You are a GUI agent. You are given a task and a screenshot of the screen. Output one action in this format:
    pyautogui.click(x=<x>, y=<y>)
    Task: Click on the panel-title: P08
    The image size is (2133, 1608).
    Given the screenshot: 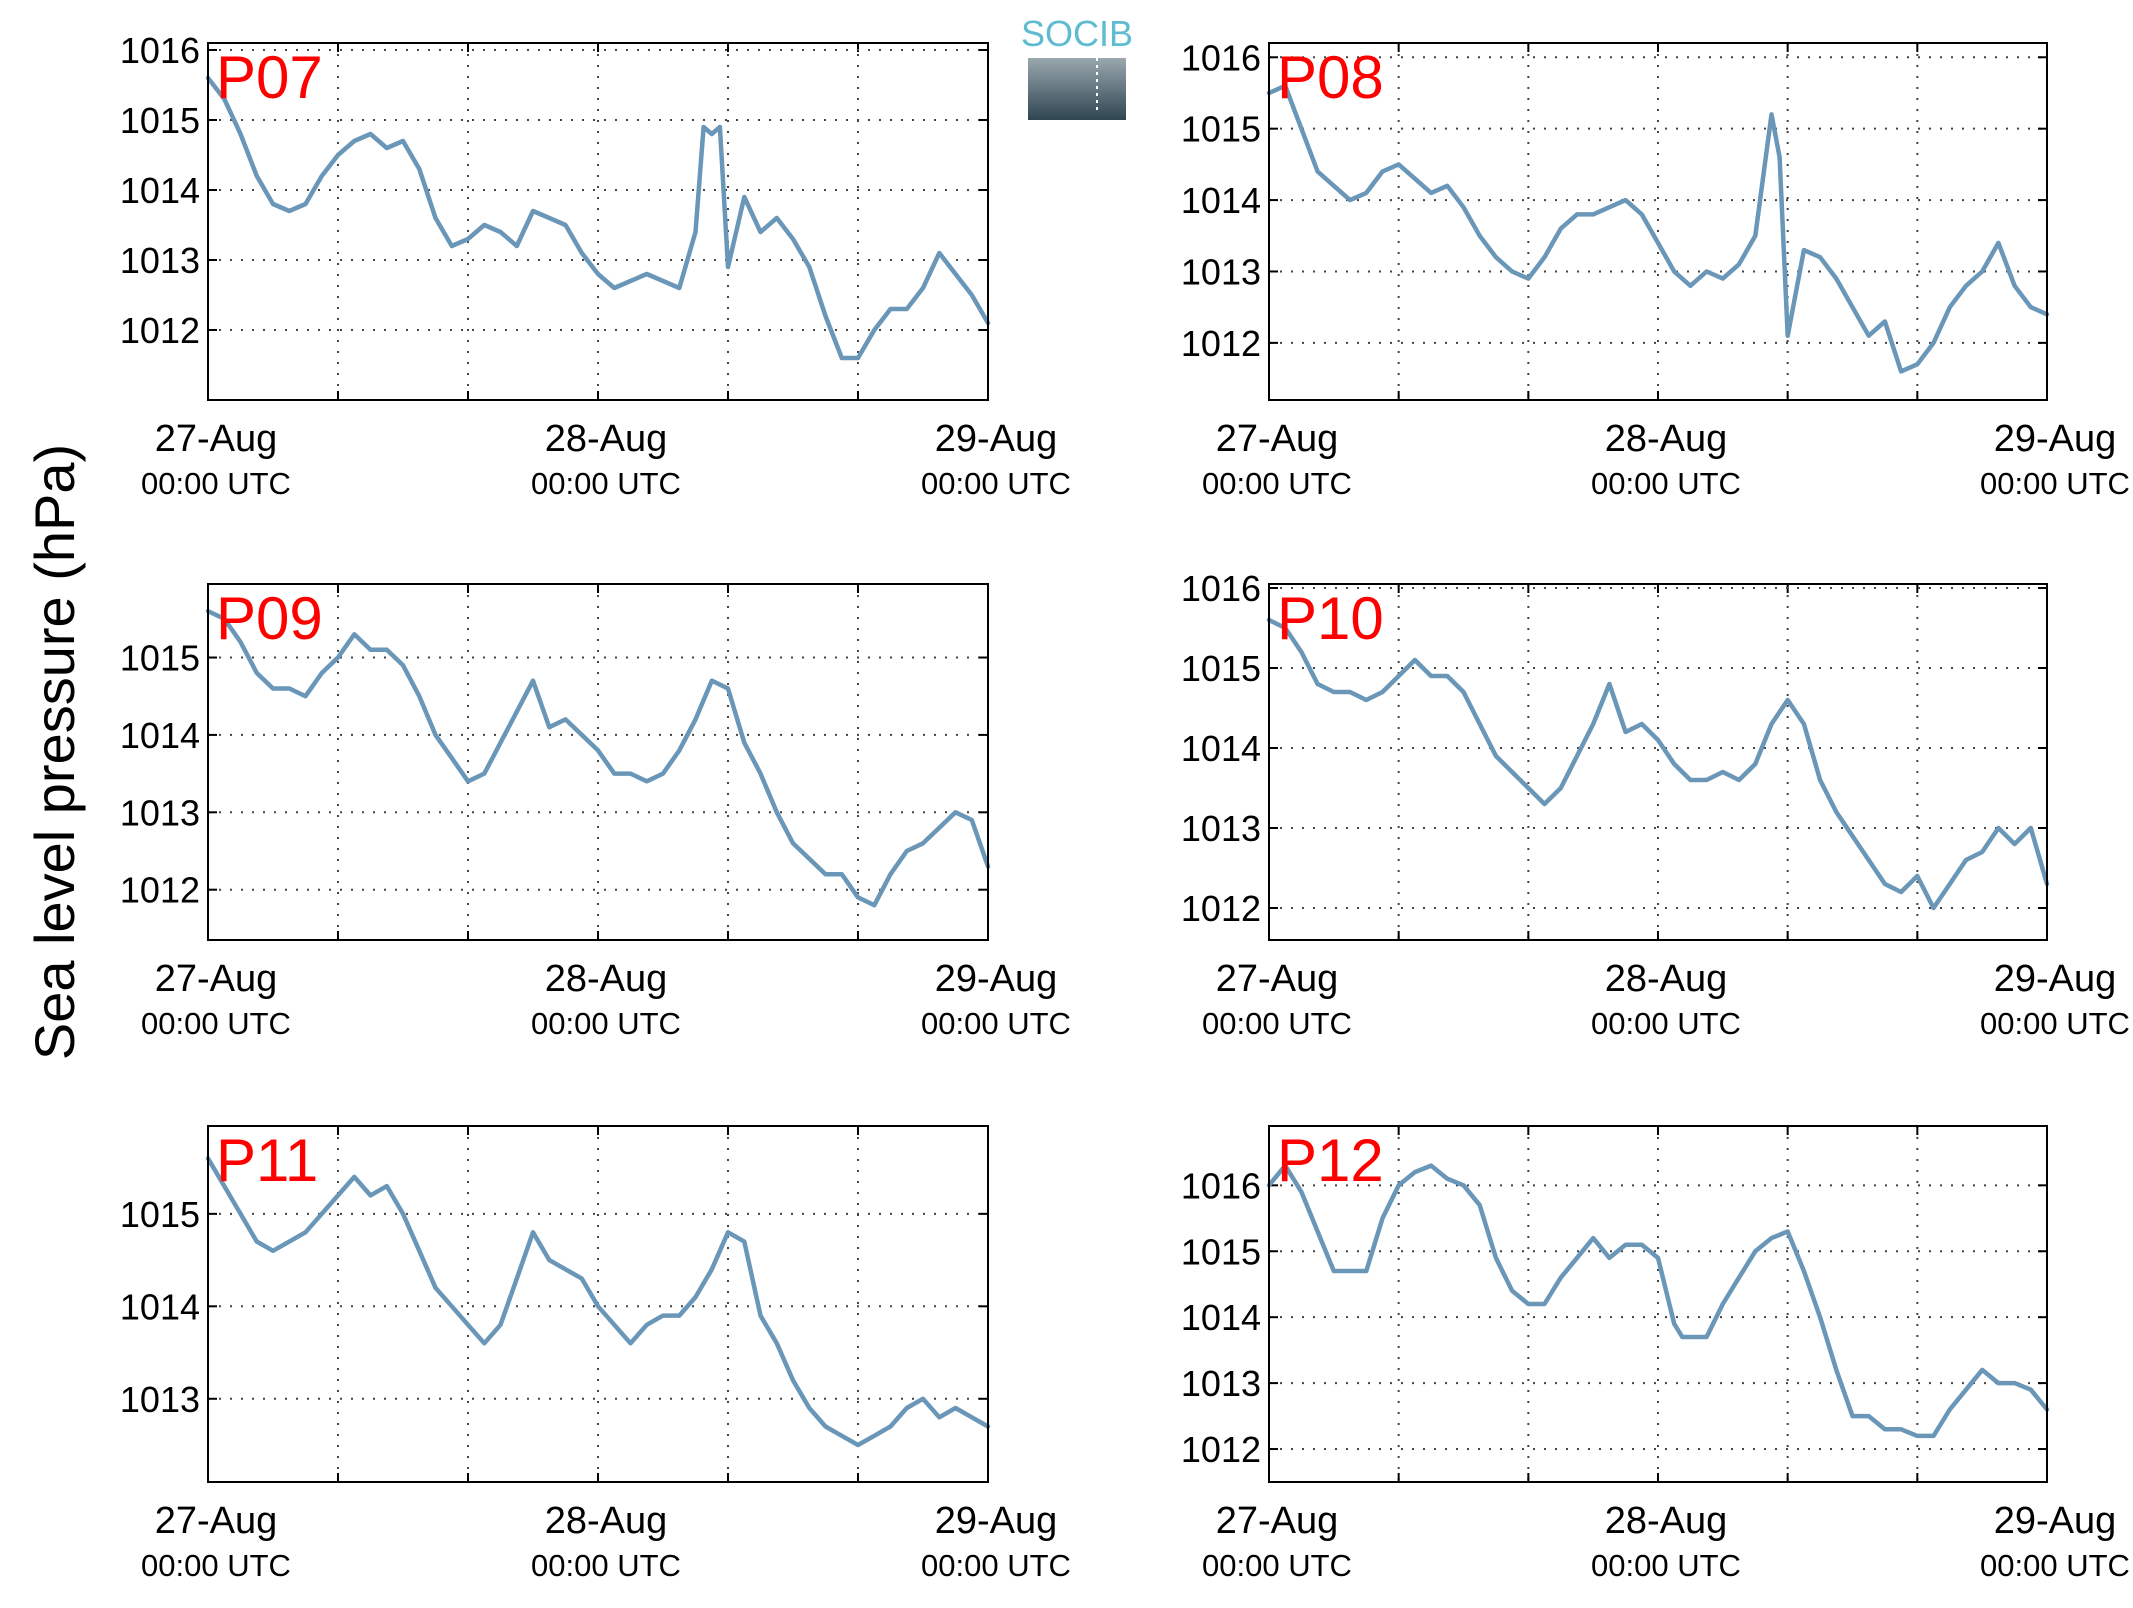 What is the action you would take?
    pyautogui.click(x=1330, y=77)
    